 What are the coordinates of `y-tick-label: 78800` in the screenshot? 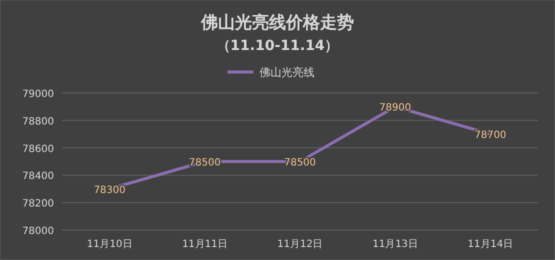 It's located at (38, 122).